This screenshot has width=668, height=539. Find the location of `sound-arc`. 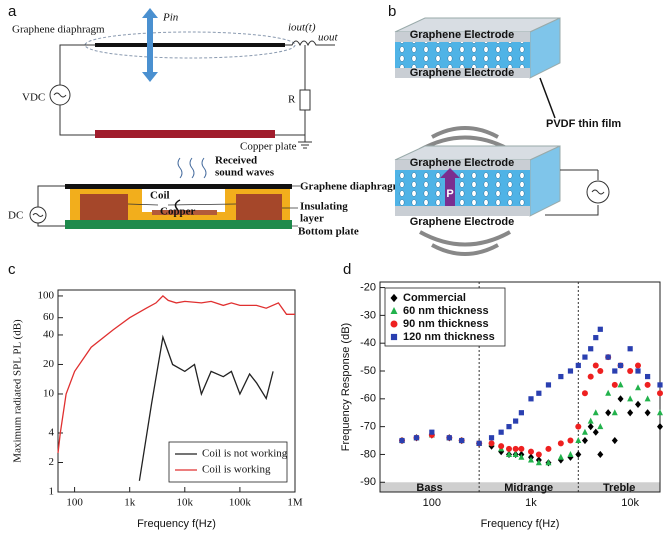

sound-arc is located at coordinates (465, 243).